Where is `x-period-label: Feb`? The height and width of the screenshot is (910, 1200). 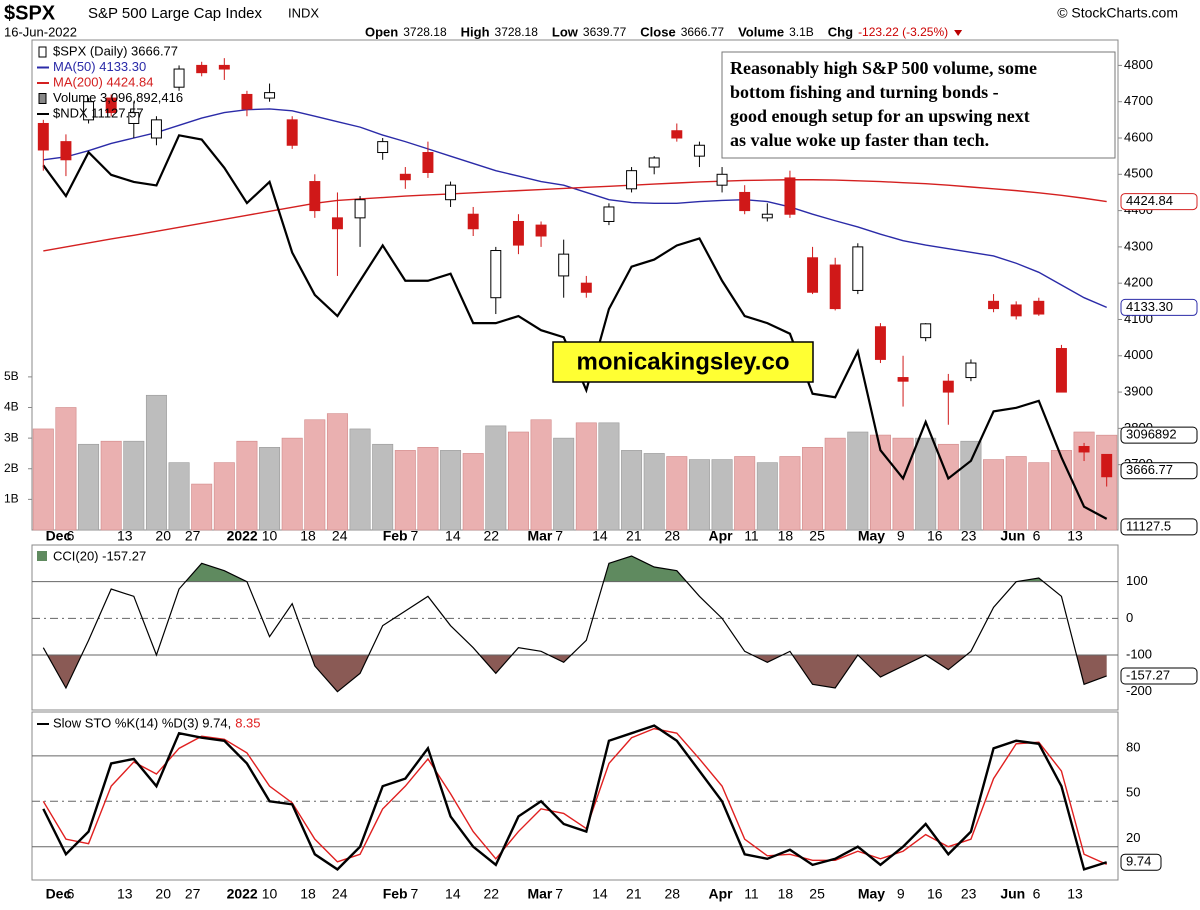 x-period-label: Feb is located at coordinates (395, 894).